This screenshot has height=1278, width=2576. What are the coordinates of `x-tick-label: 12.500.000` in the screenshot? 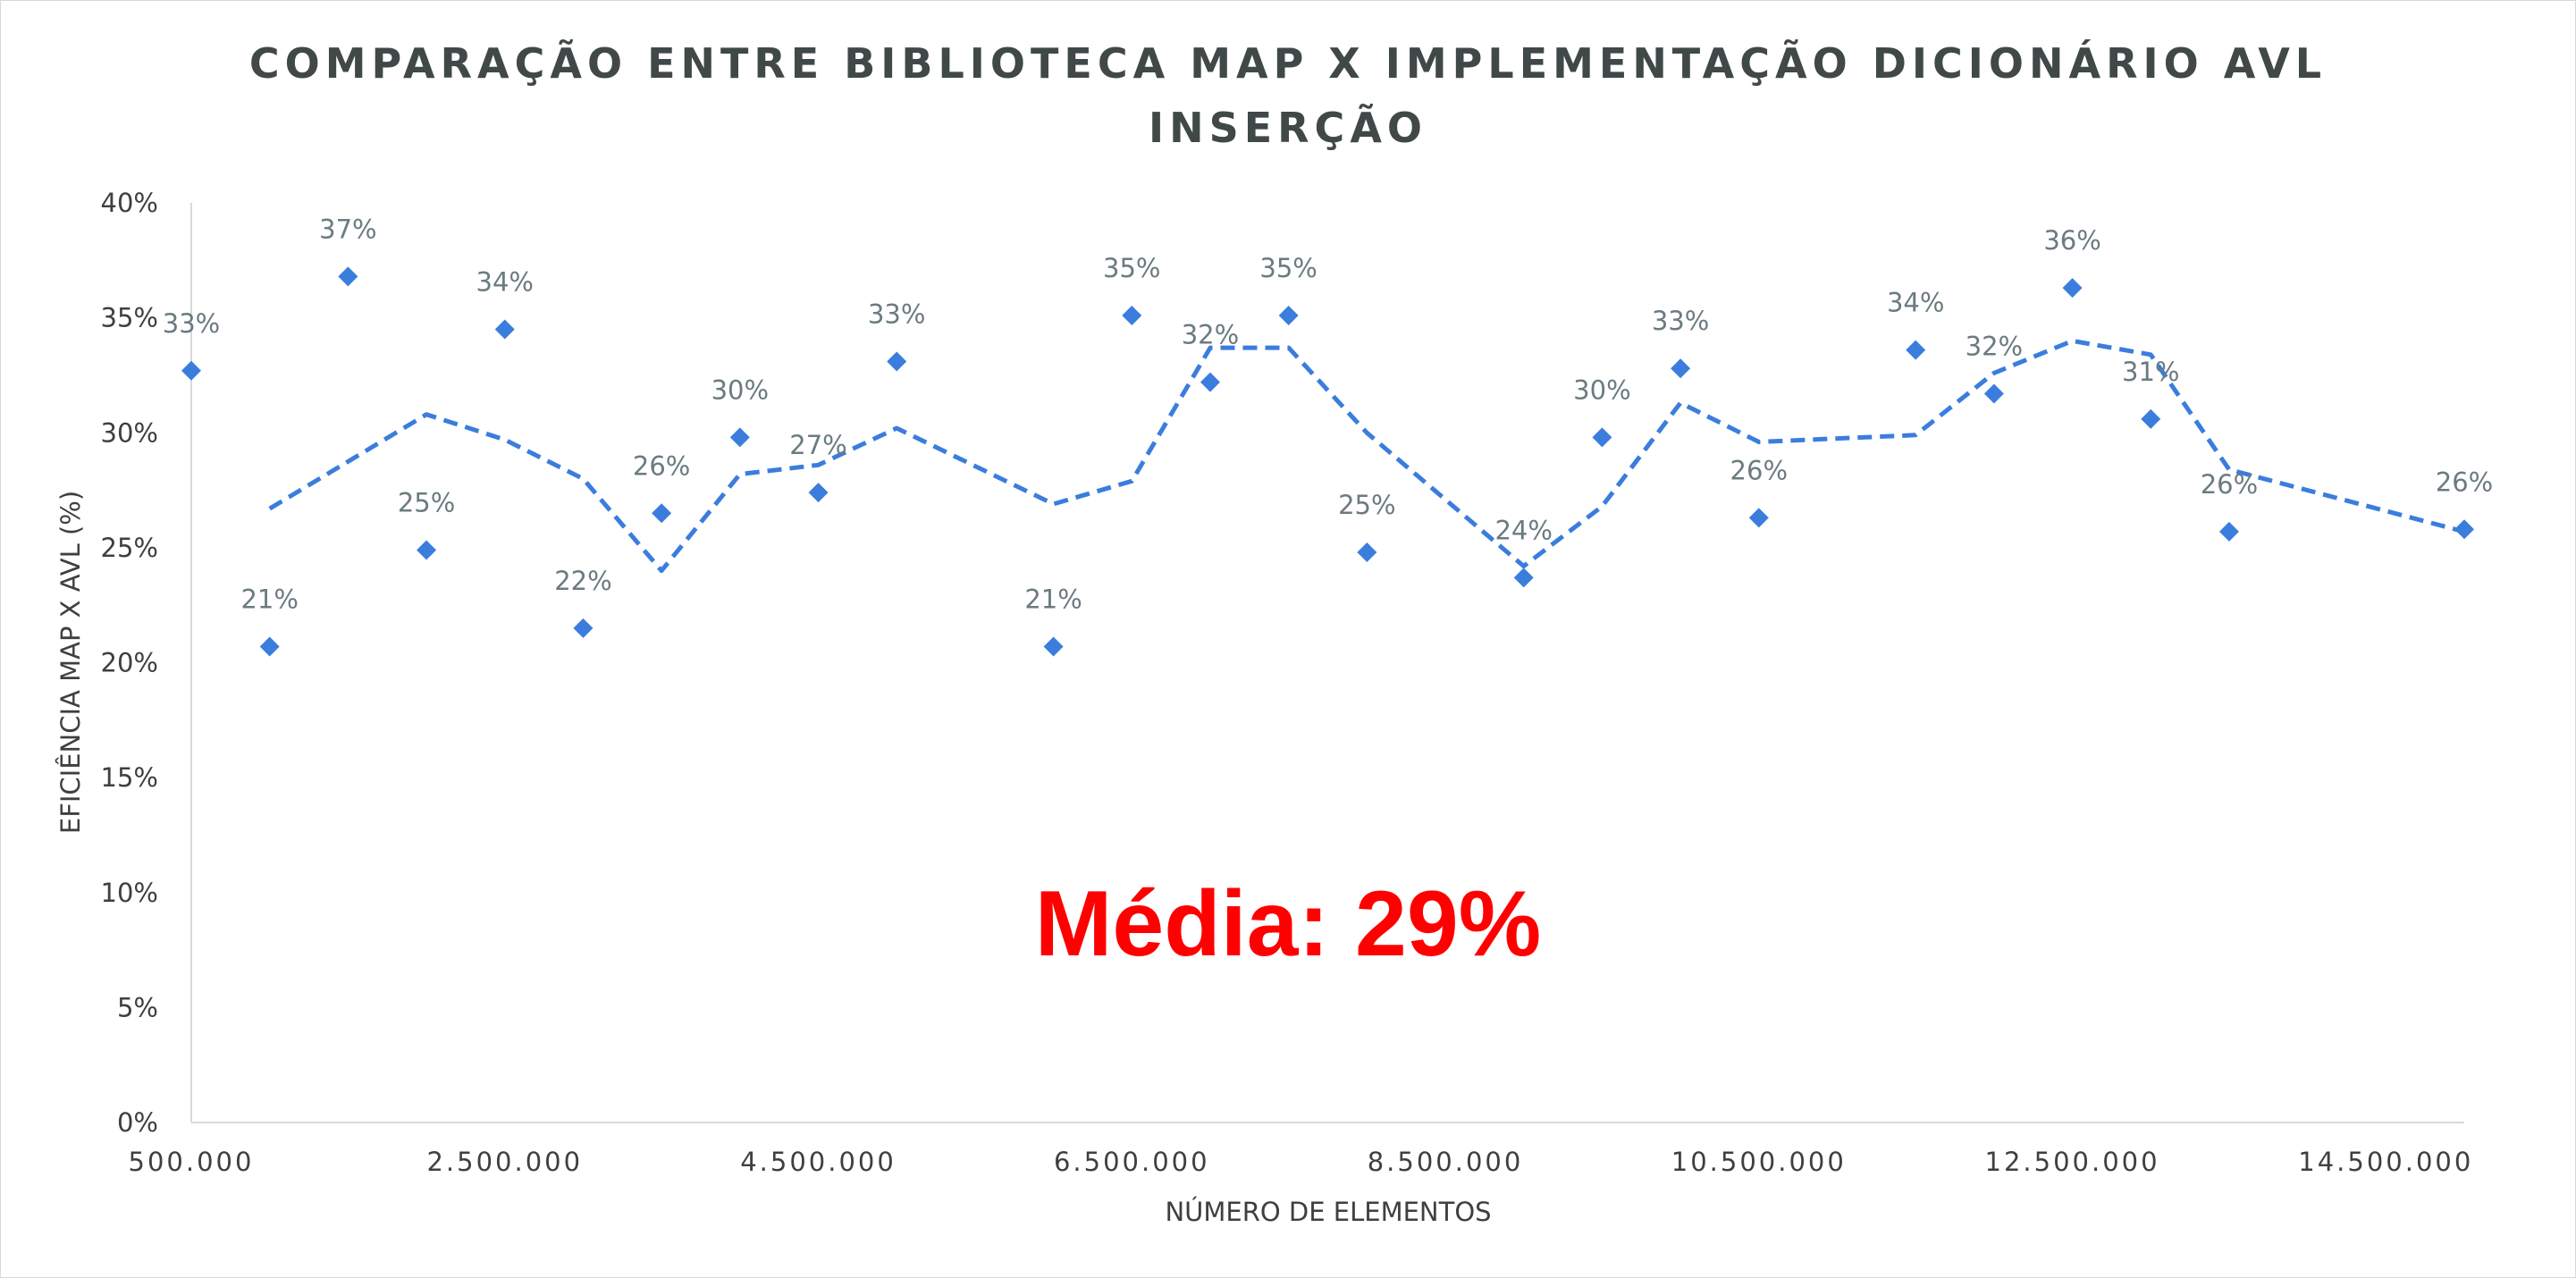 It's located at (2073, 1162).